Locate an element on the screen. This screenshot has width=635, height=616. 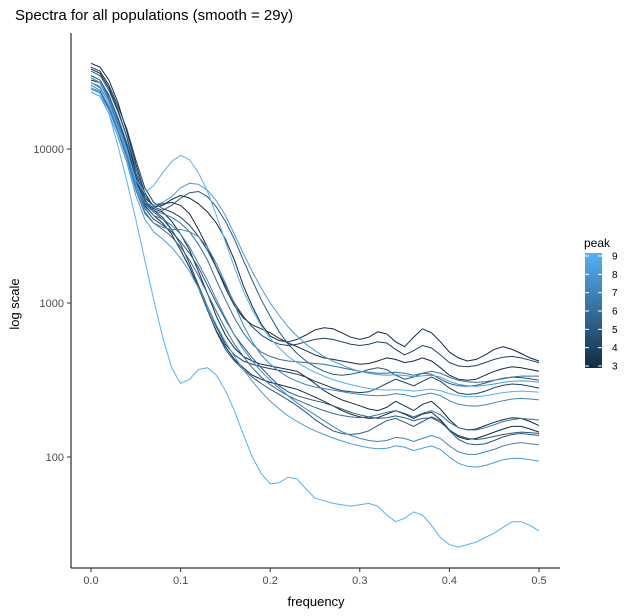
color-legend: peak 9 8 7 6 5 4 3 is located at coordinates (601, 304).